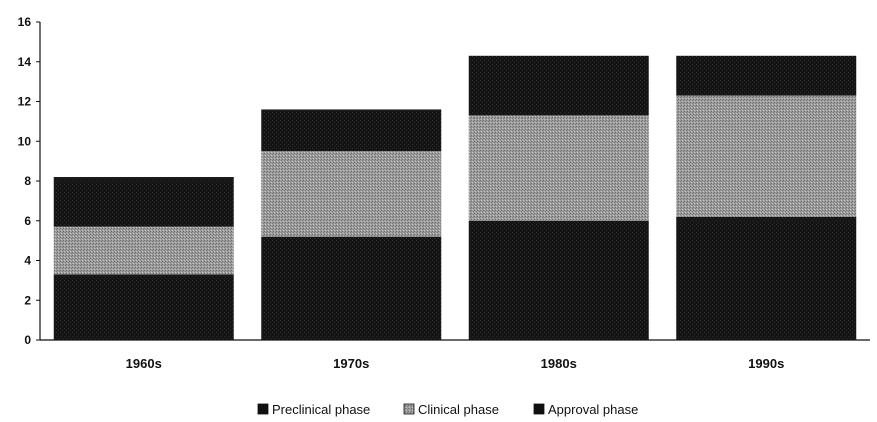  Describe the element at coordinates (458, 409) in the screenshot. I see `legend-label: Clinical phase` at that location.